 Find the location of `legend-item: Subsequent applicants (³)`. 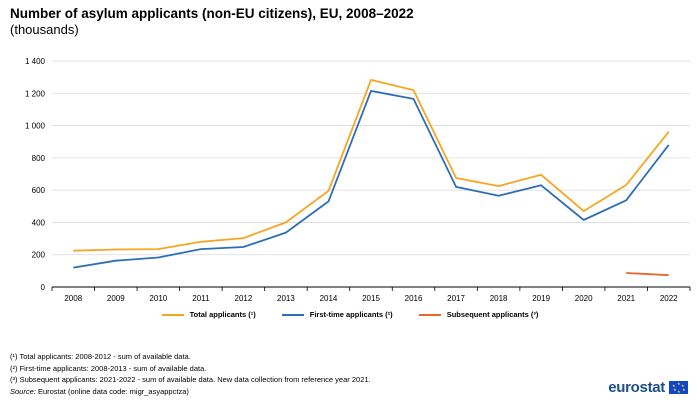

legend-item: Subsequent applicants (³) is located at coordinates (478, 314).